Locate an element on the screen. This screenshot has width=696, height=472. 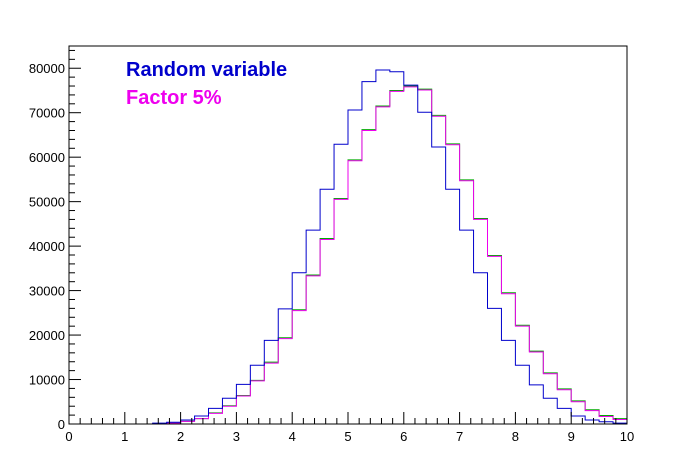
y-tick-label: 0 is located at coordinates (61, 424).